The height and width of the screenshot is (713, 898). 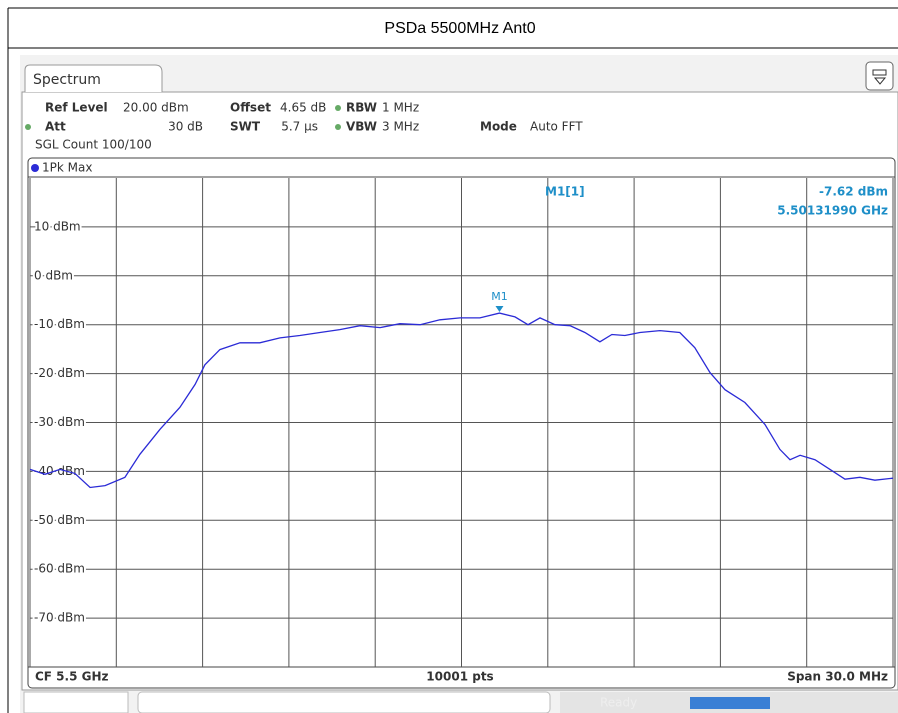 I want to click on setting-label: VBW, so click(x=361, y=127).